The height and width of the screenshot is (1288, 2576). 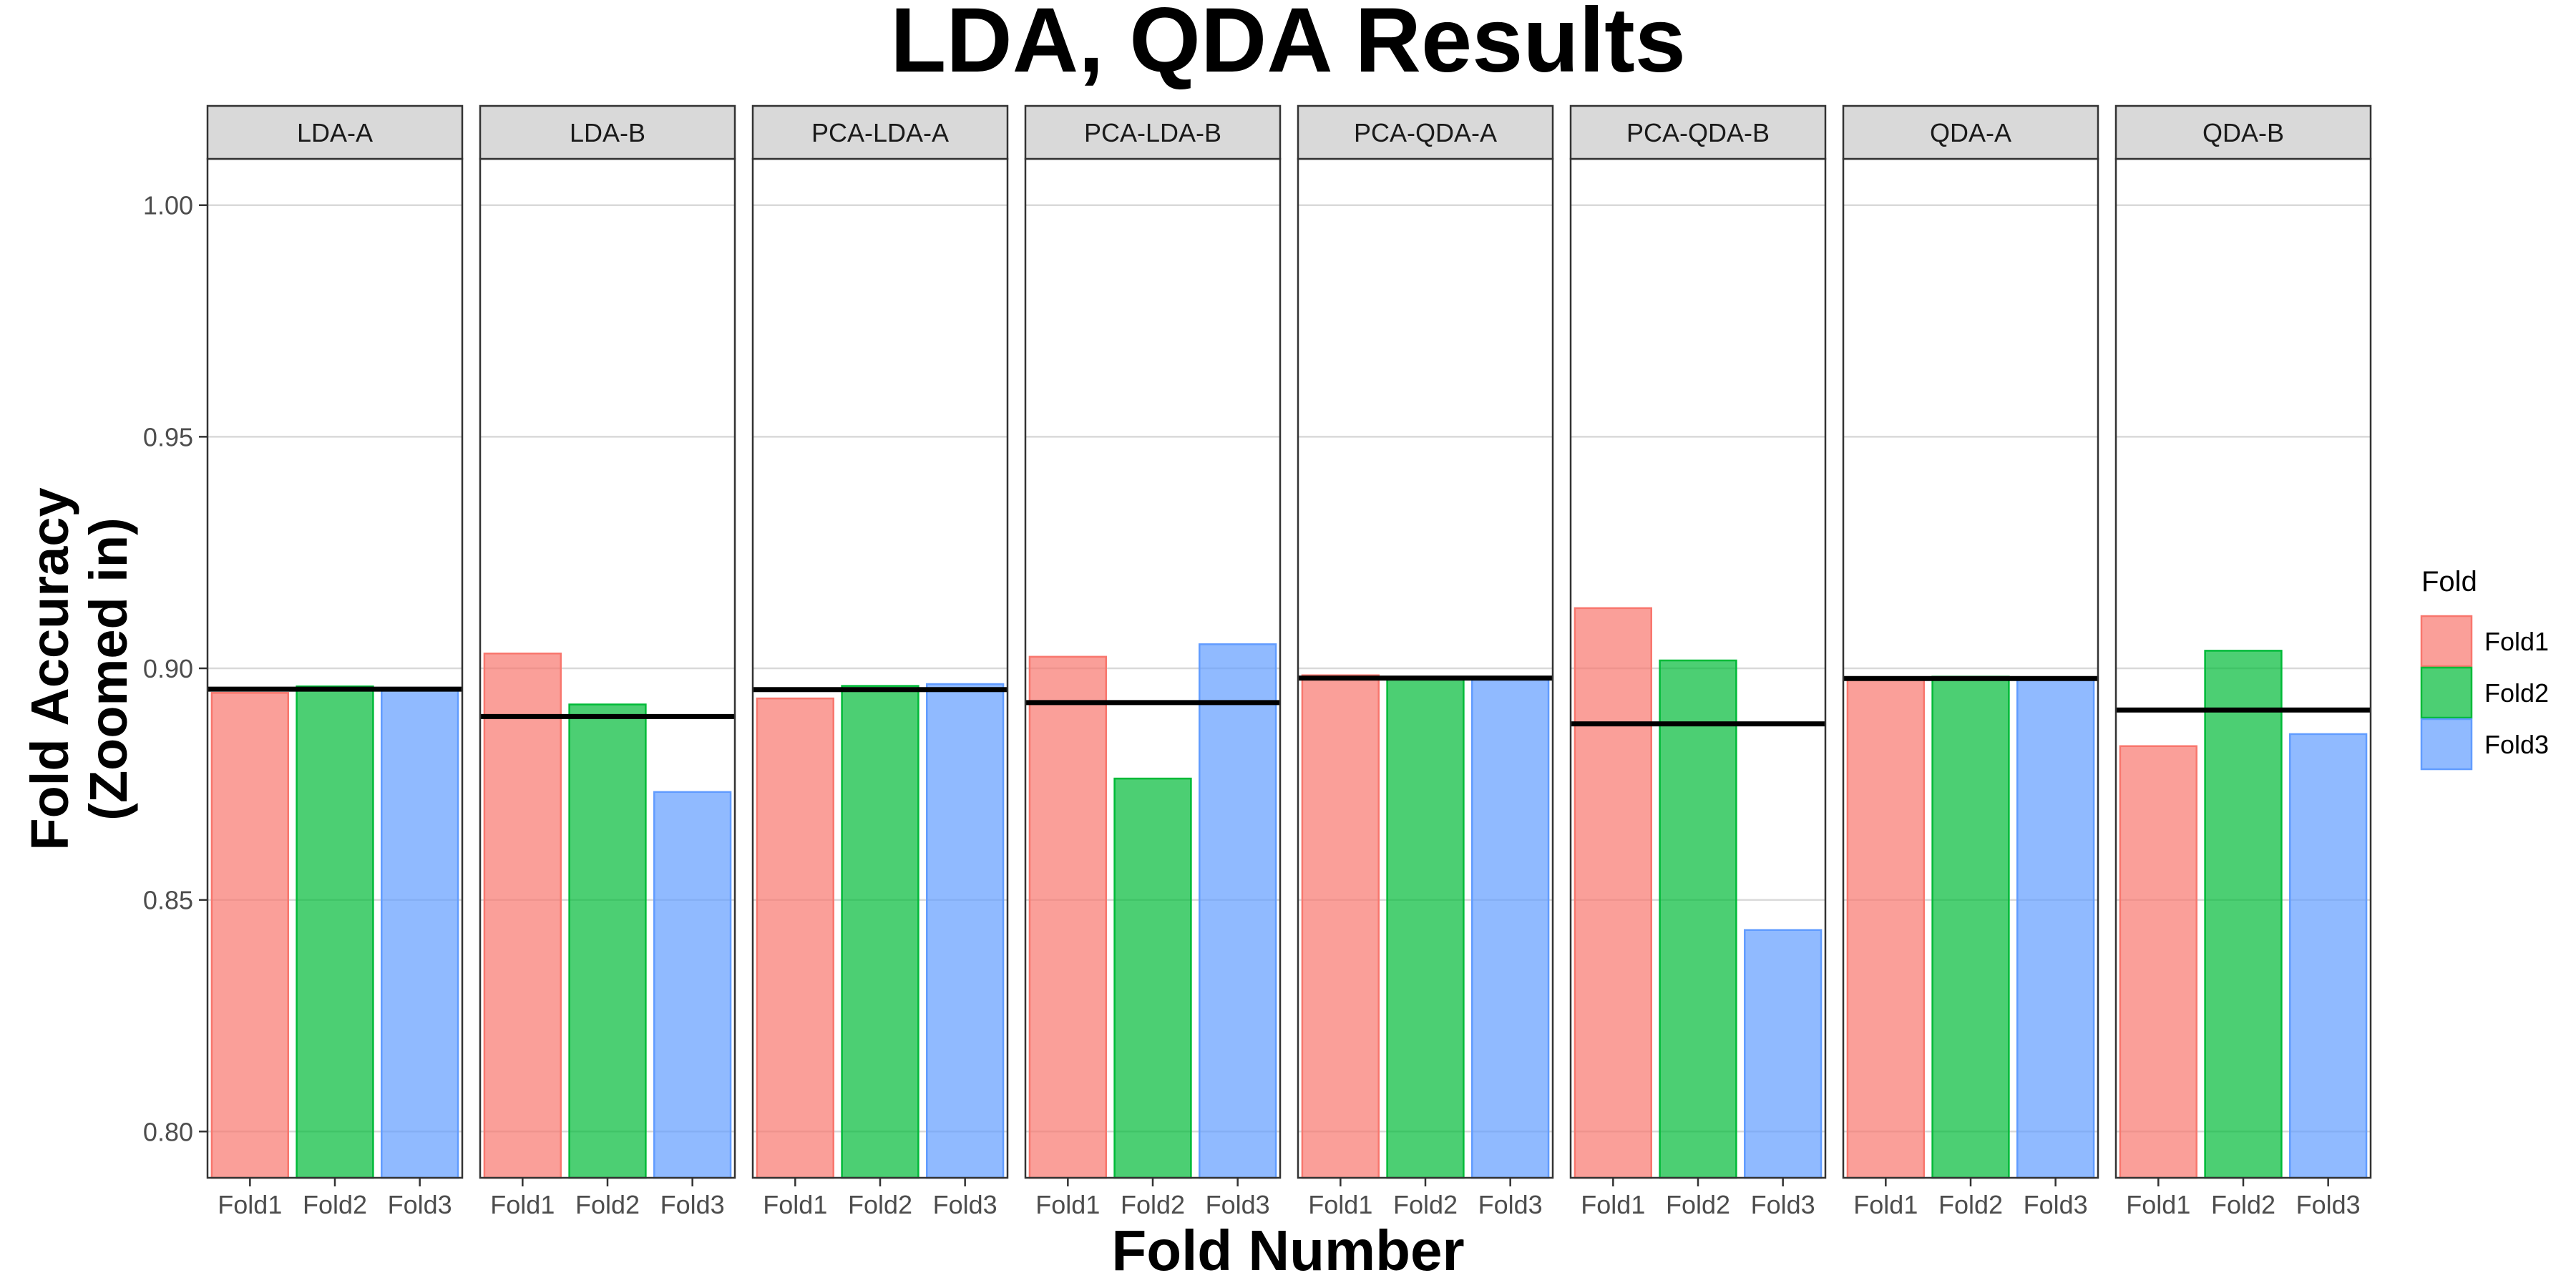 I want to click on y-tick-label: 0.95, so click(x=168, y=437).